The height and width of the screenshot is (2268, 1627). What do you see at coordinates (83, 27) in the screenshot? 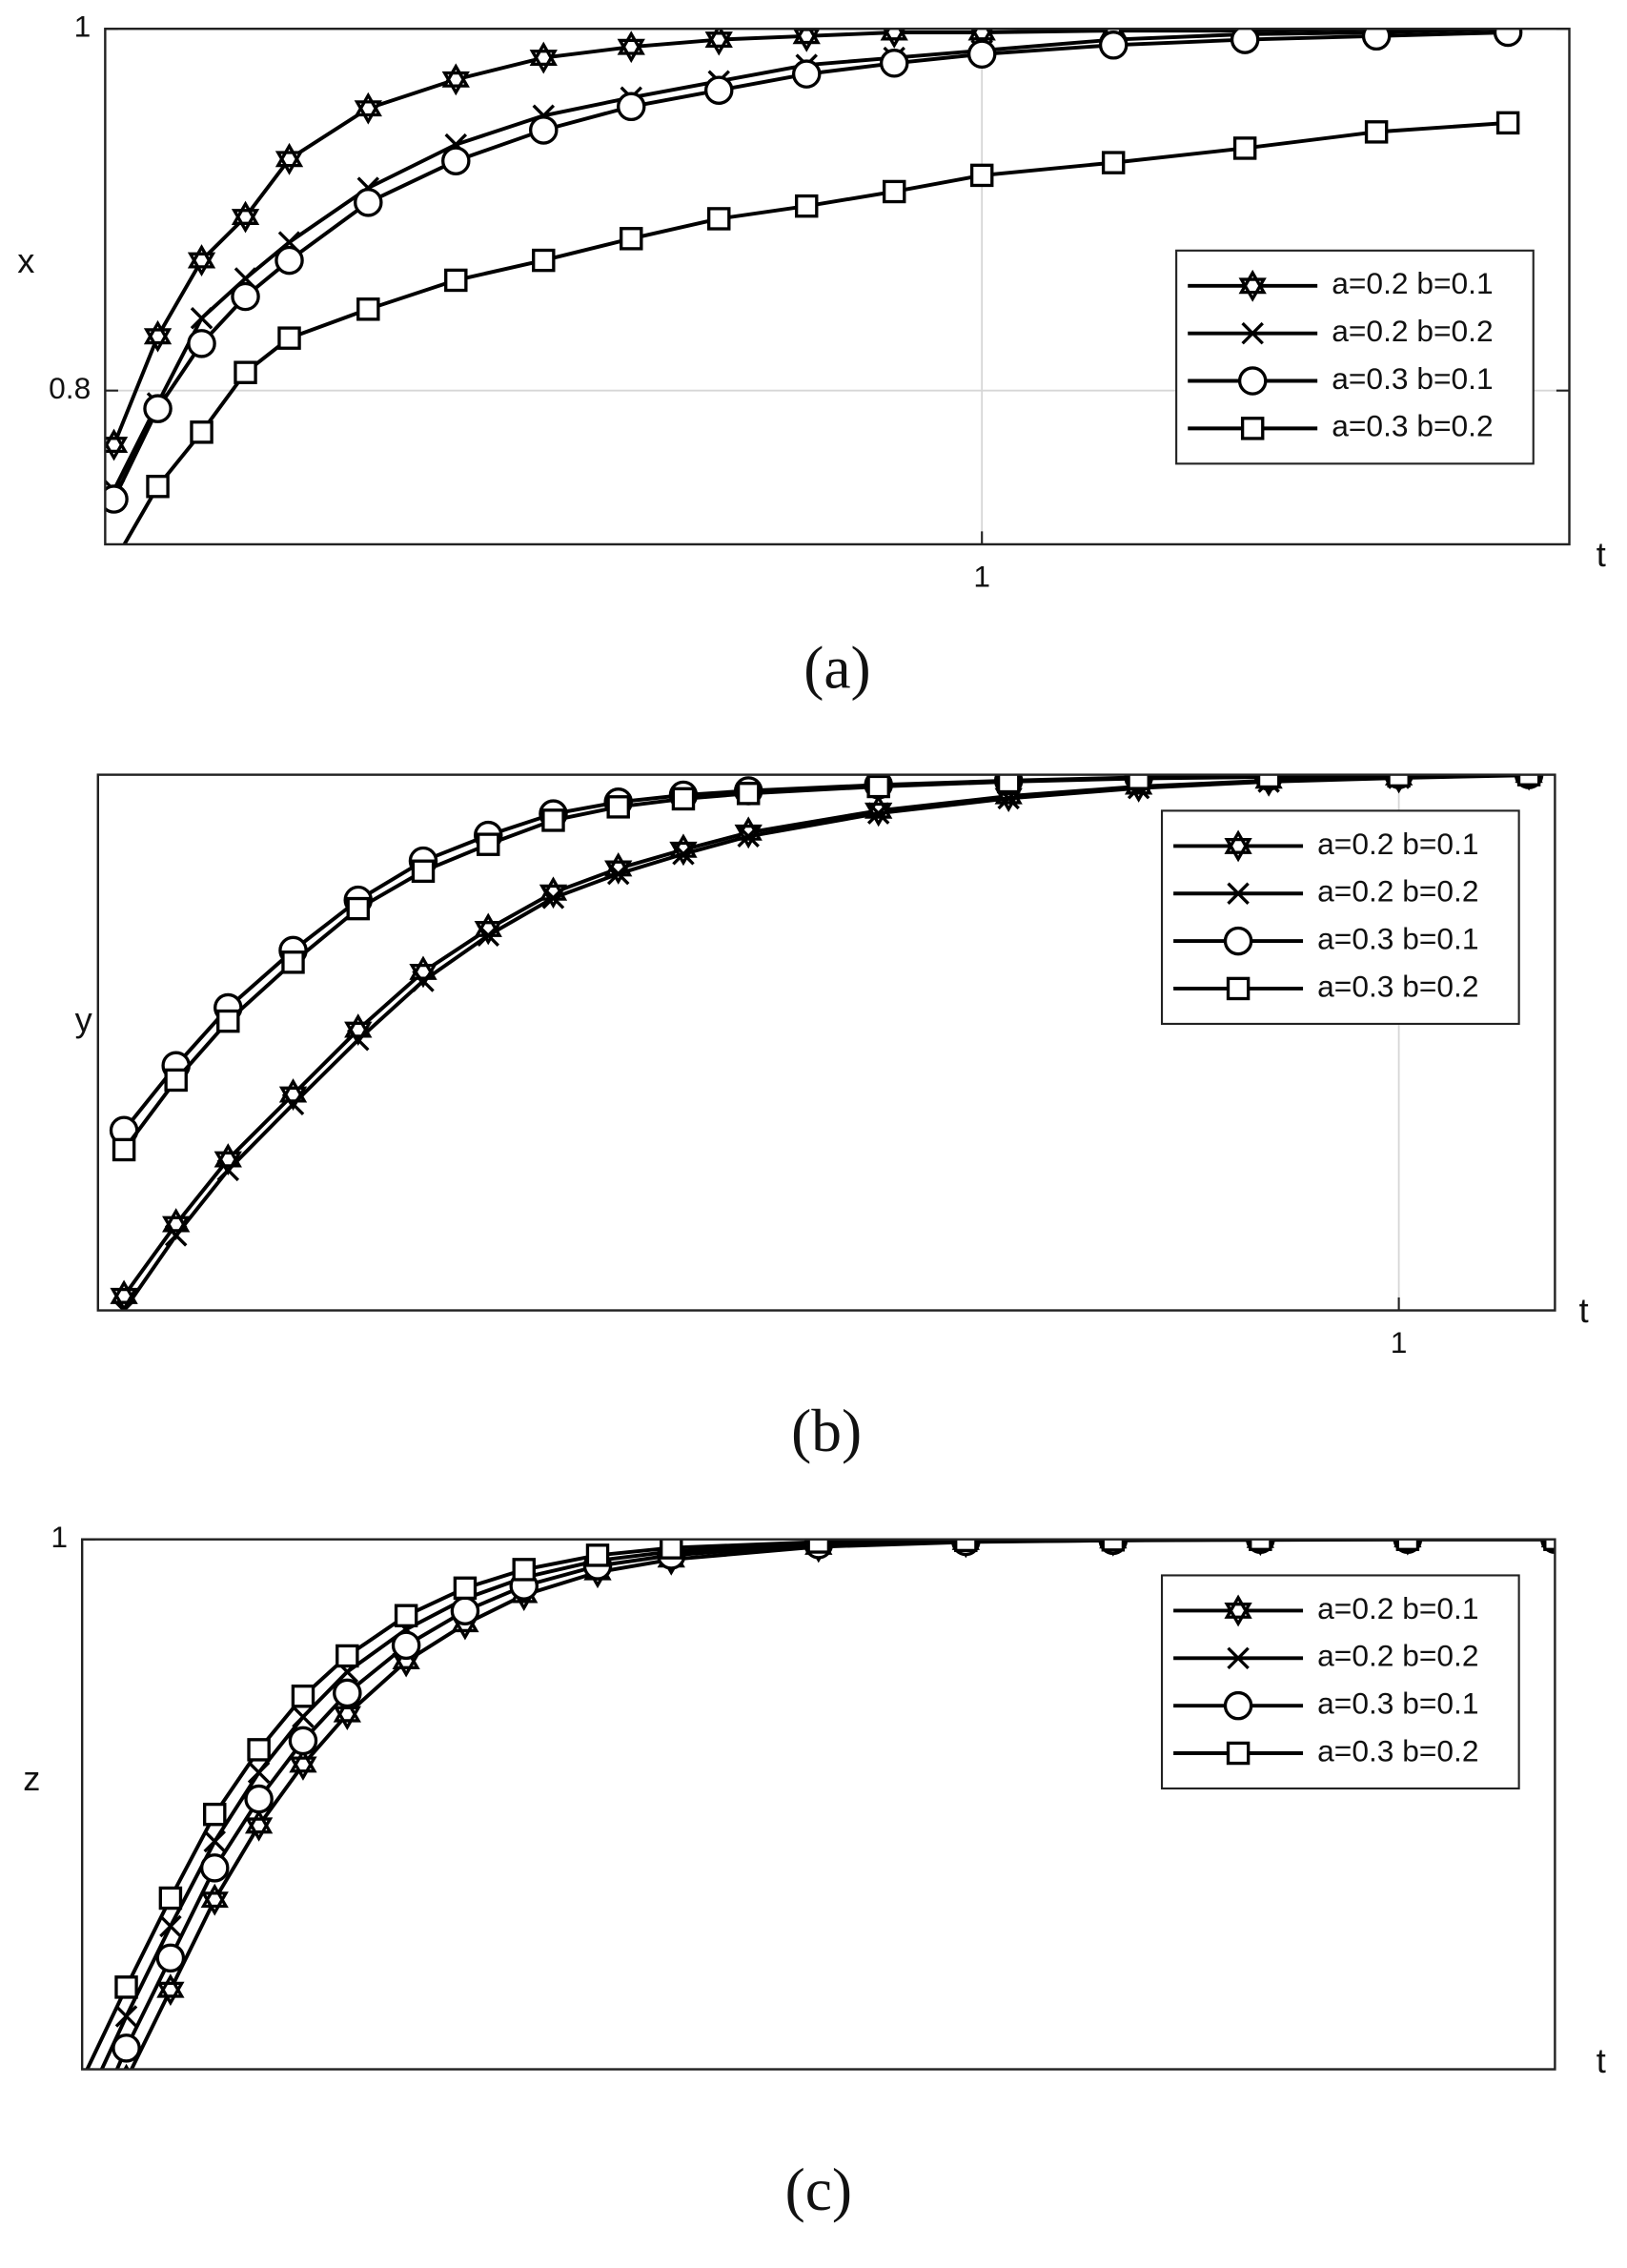
I see `y-tick-label: 1` at bounding box center [83, 27].